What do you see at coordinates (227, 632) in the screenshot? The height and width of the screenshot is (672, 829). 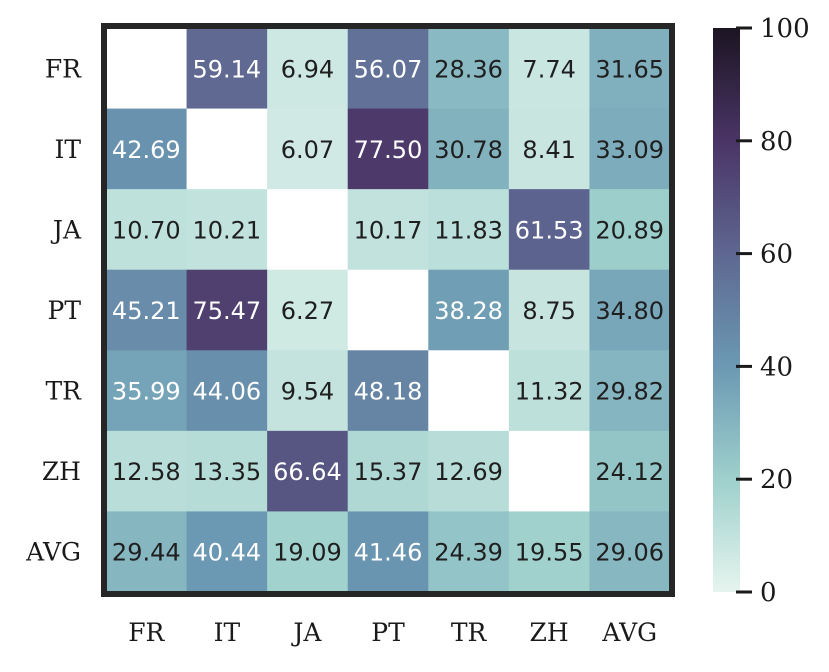 I see `x-tick-label-it: IT` at bounding box center [227, 632].